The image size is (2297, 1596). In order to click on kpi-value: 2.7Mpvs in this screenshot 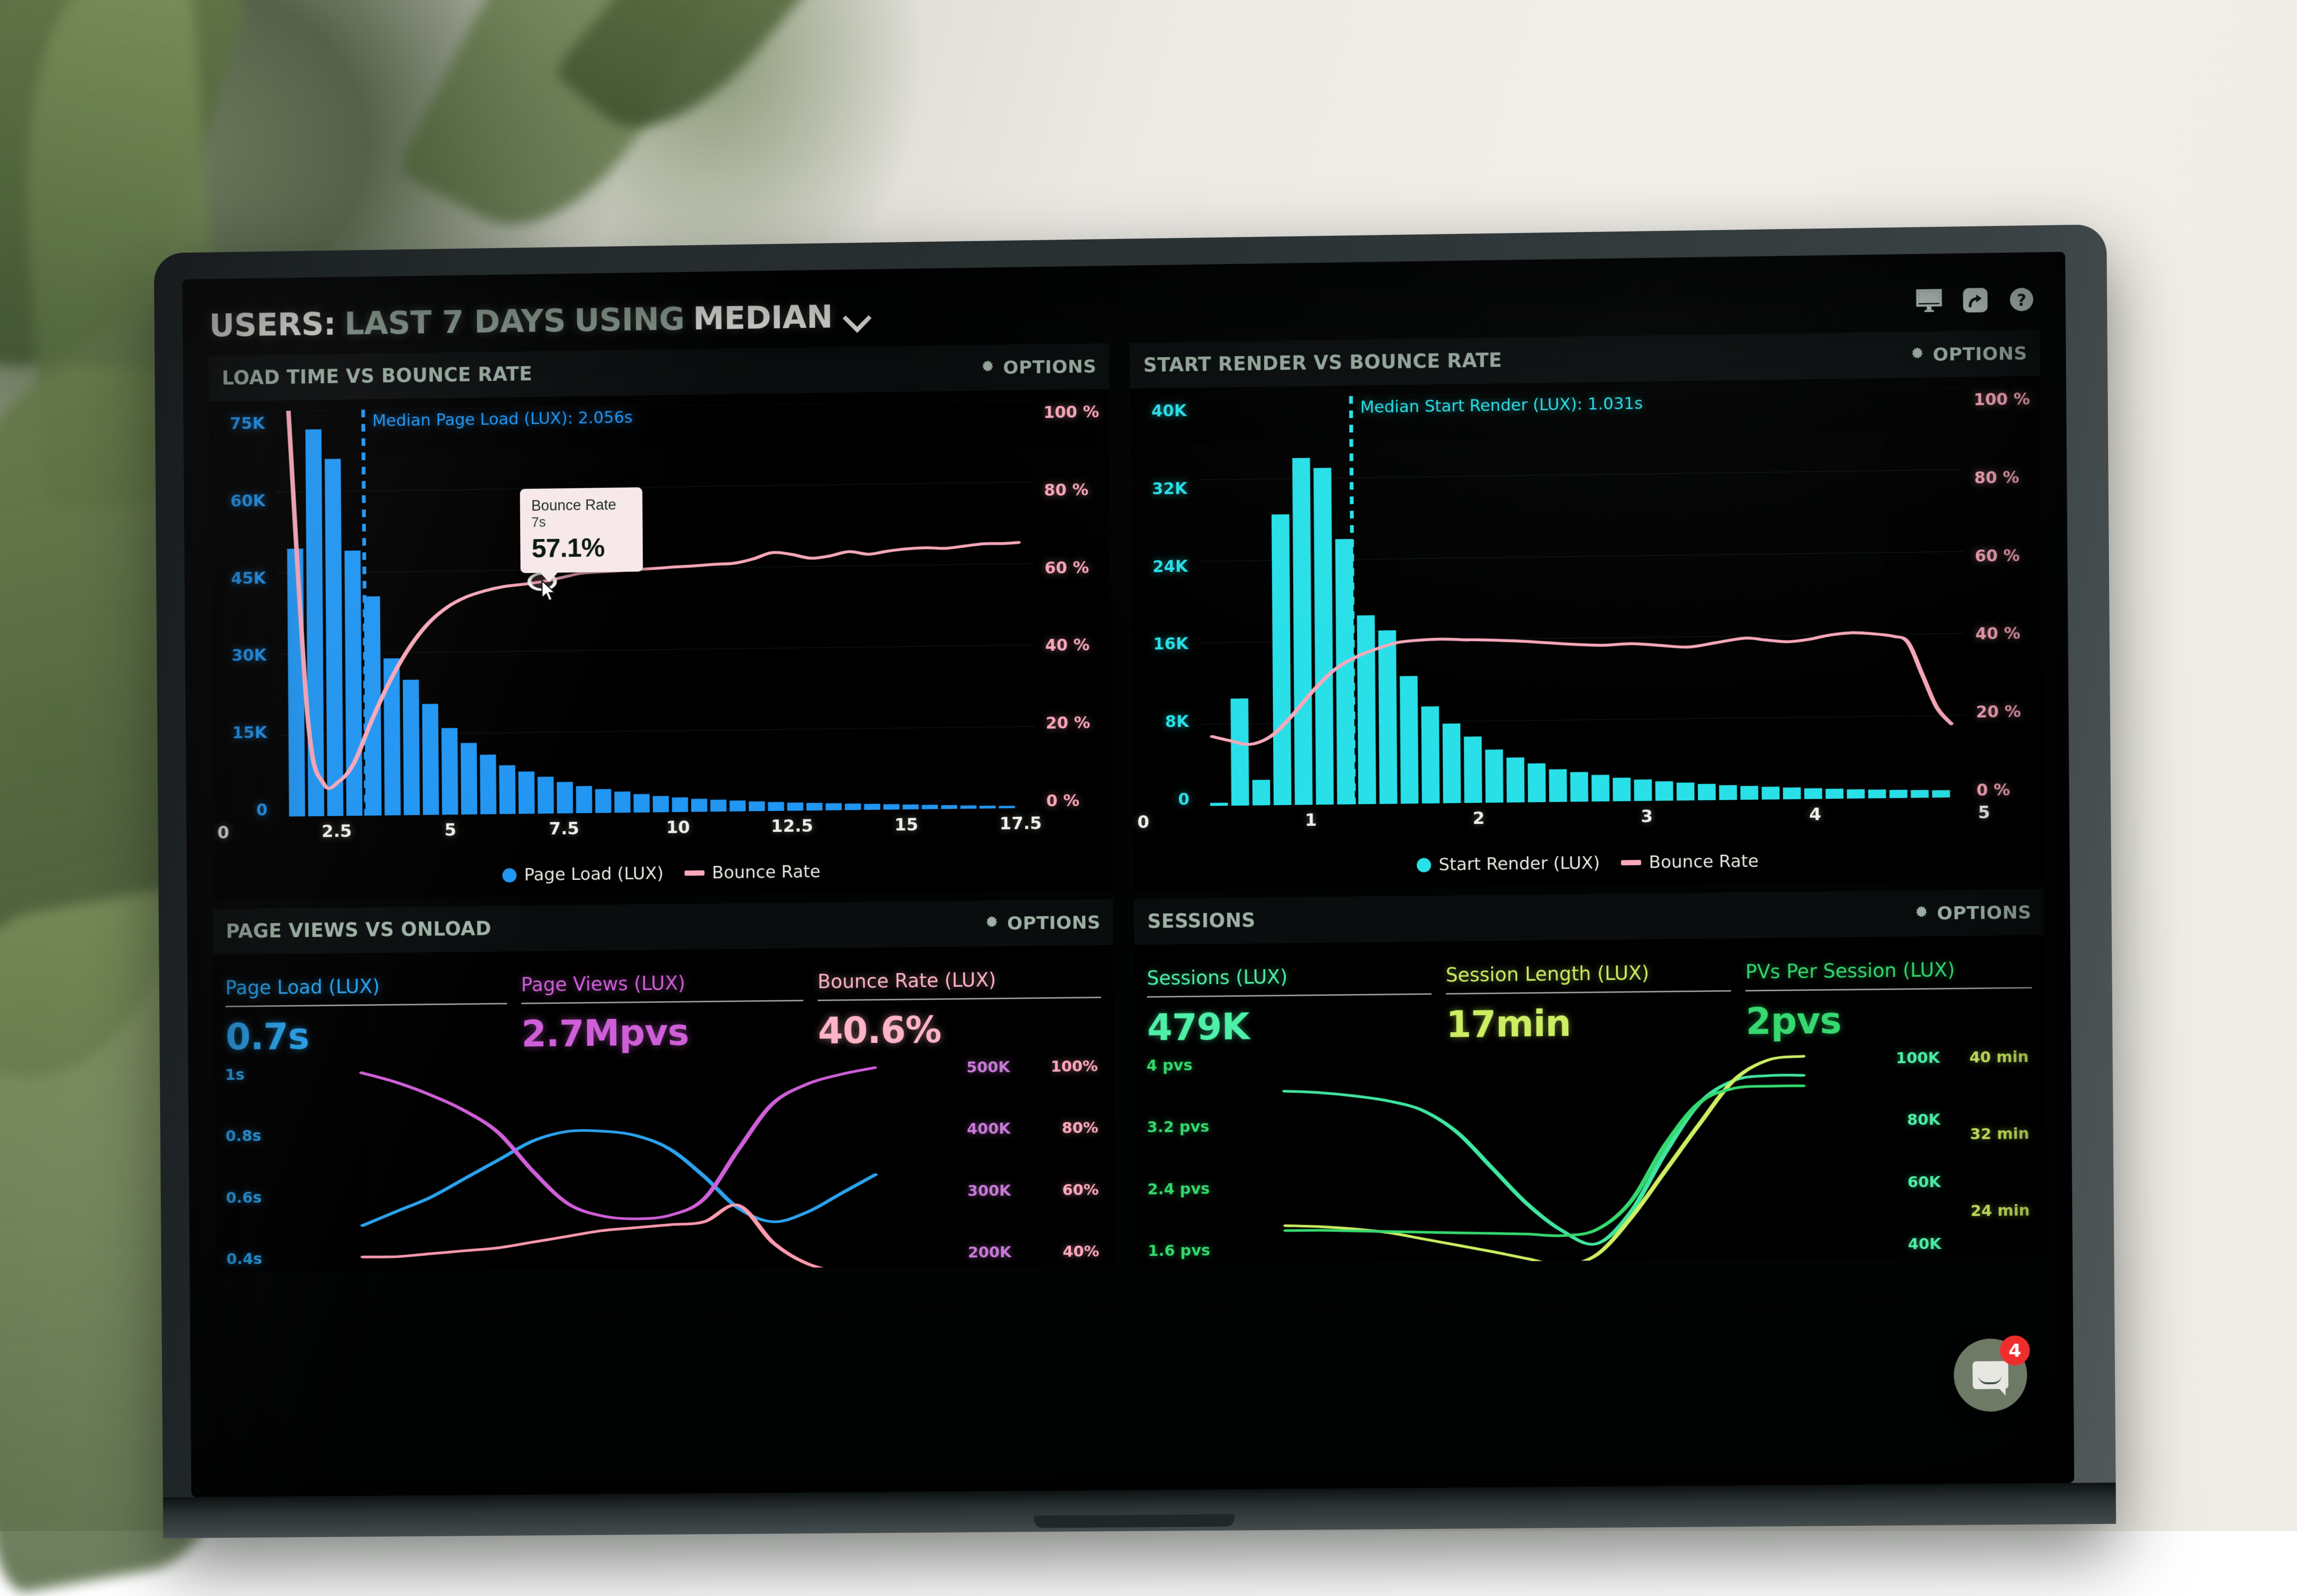, I will do `click(662, 1028)`.